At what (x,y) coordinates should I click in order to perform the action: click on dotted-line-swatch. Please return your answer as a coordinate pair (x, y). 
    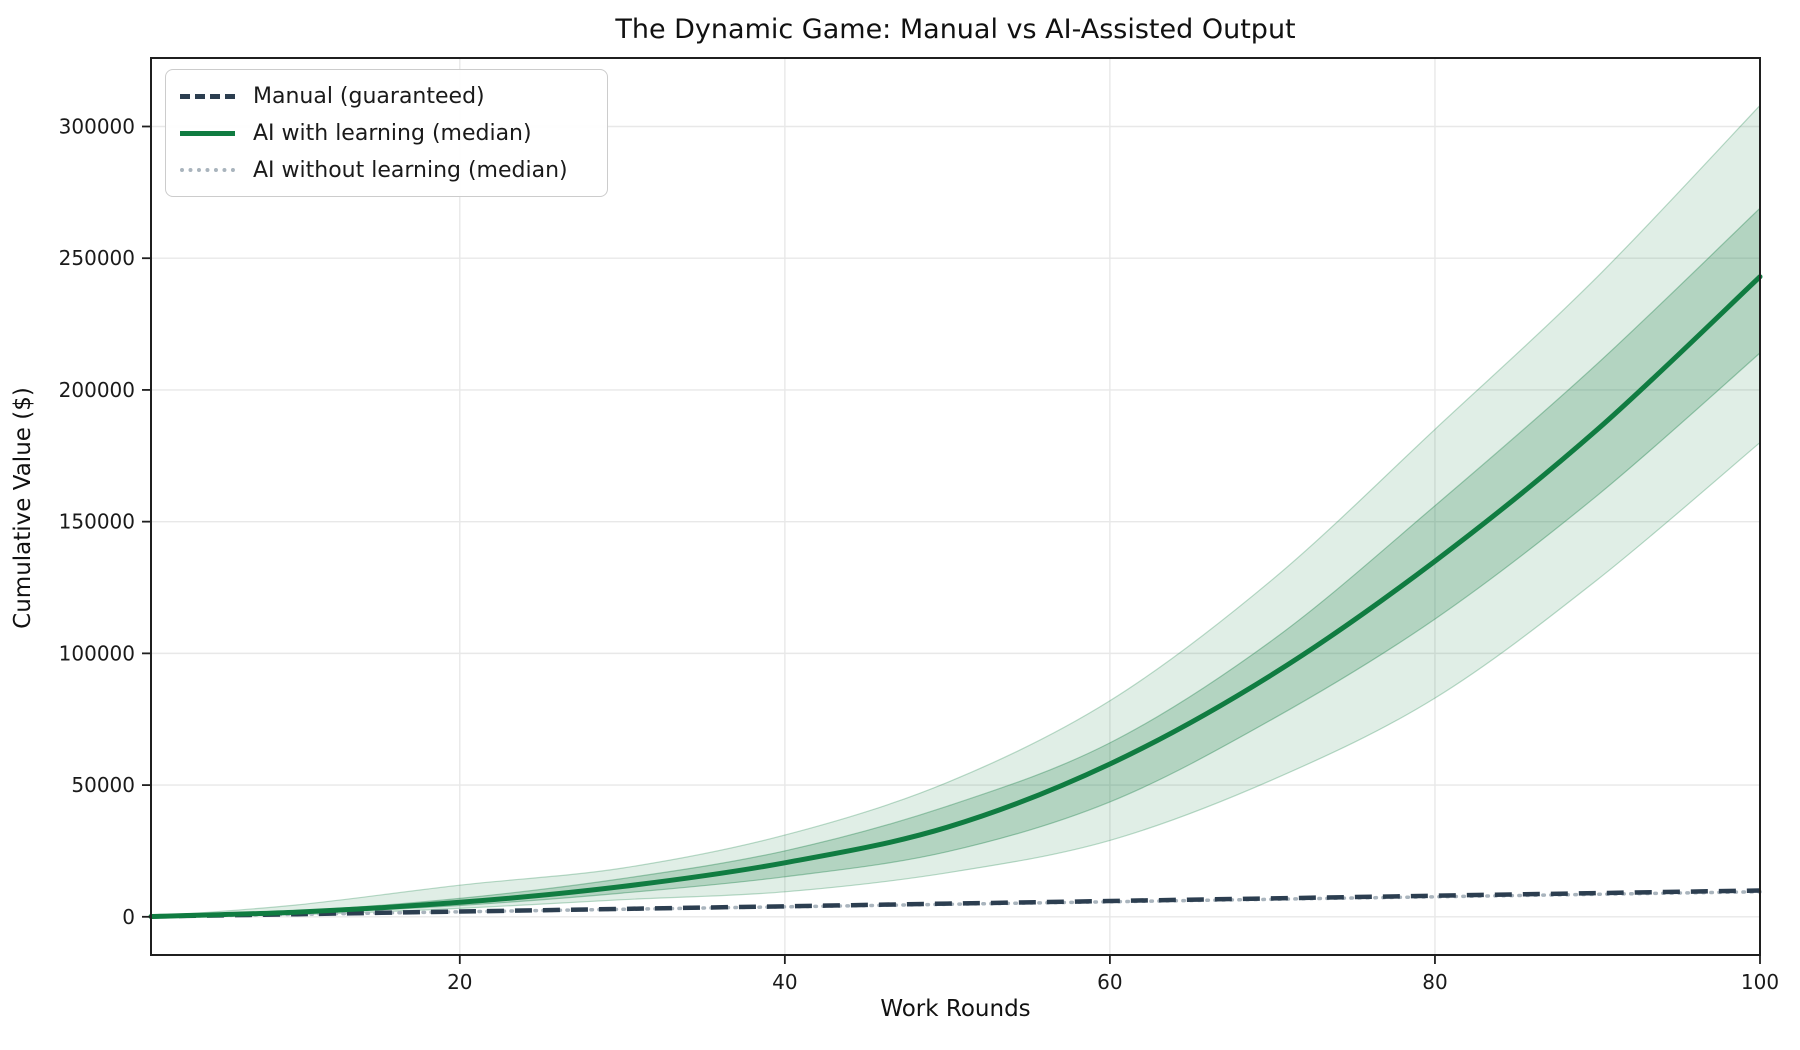
    Looking at the image, I should click on (207, 170).